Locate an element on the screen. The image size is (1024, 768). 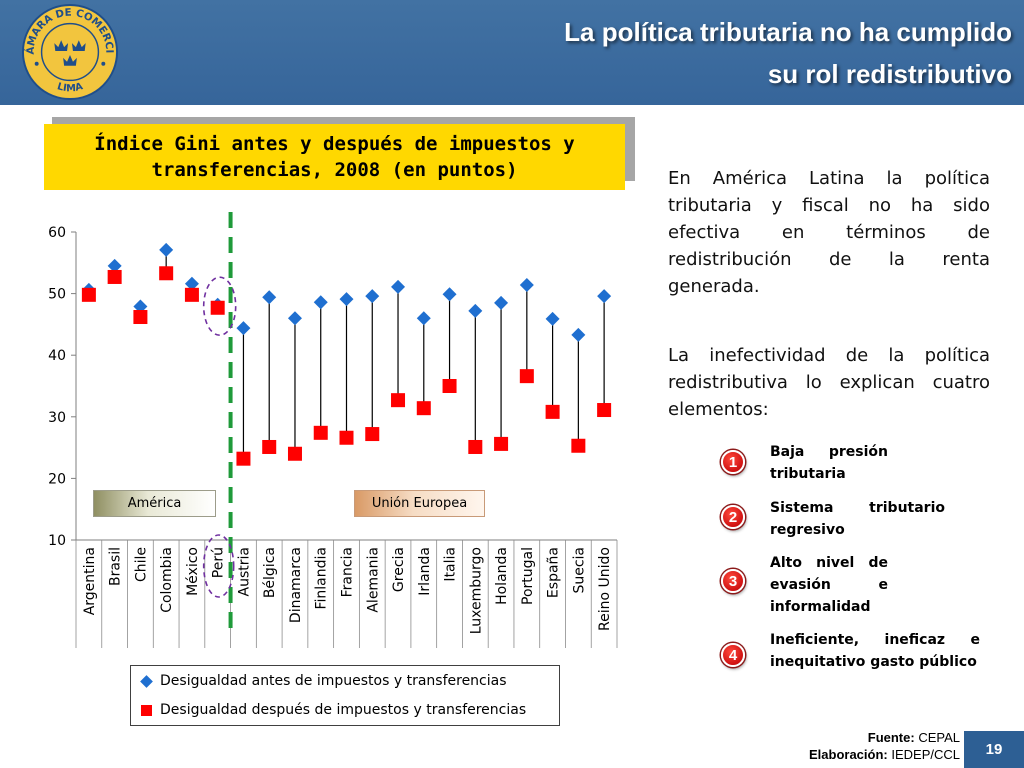
number-badge-1: 1 is located at coordinates (733, 462).